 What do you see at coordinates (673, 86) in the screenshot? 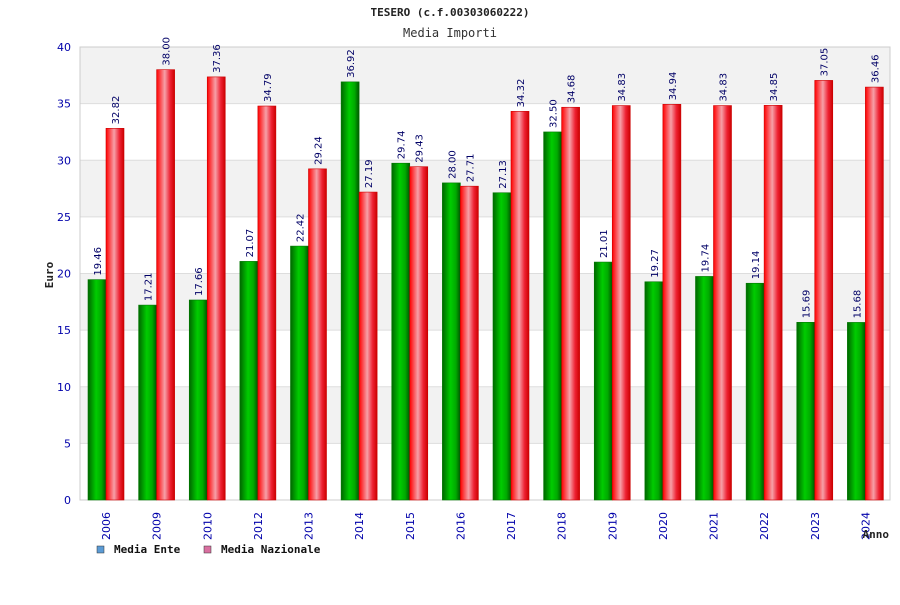
I see `value-label: 34.94` at bounding box center [673, 86].